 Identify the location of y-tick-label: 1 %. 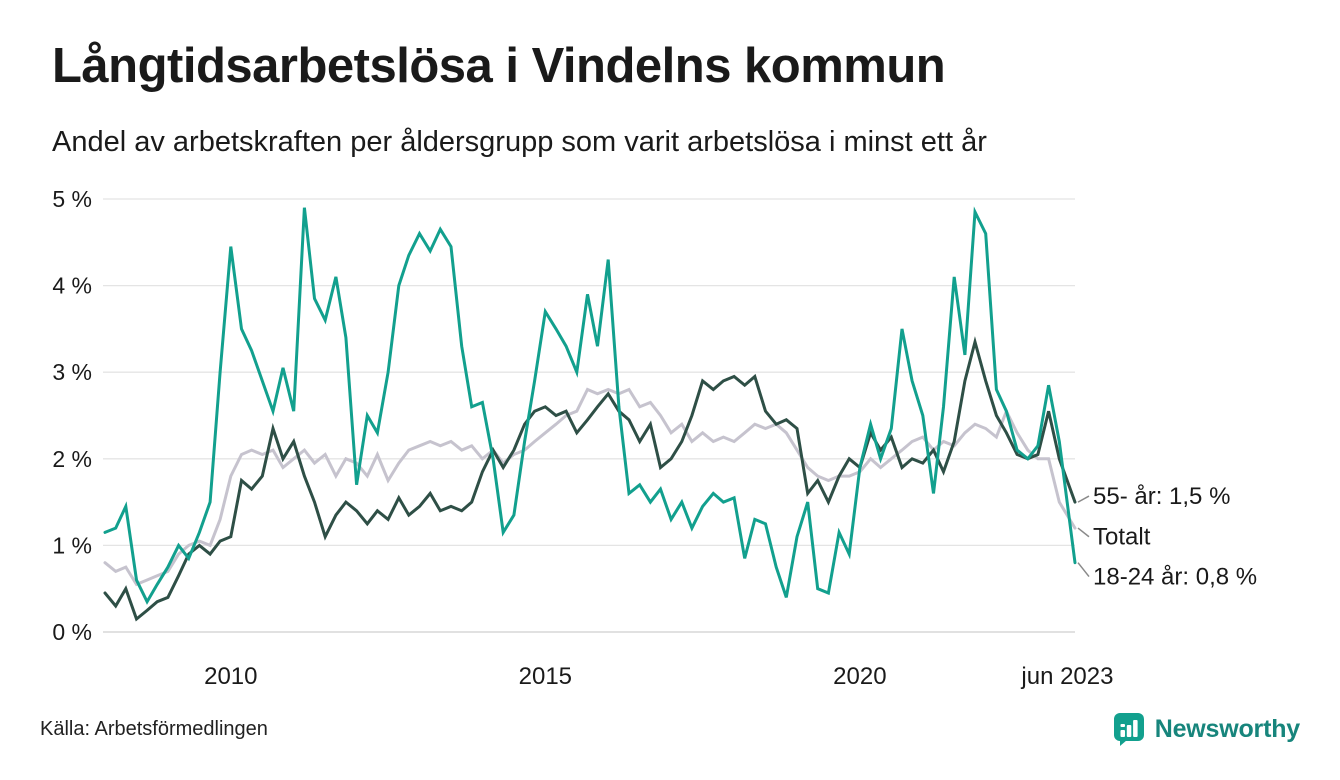
(72, 545).